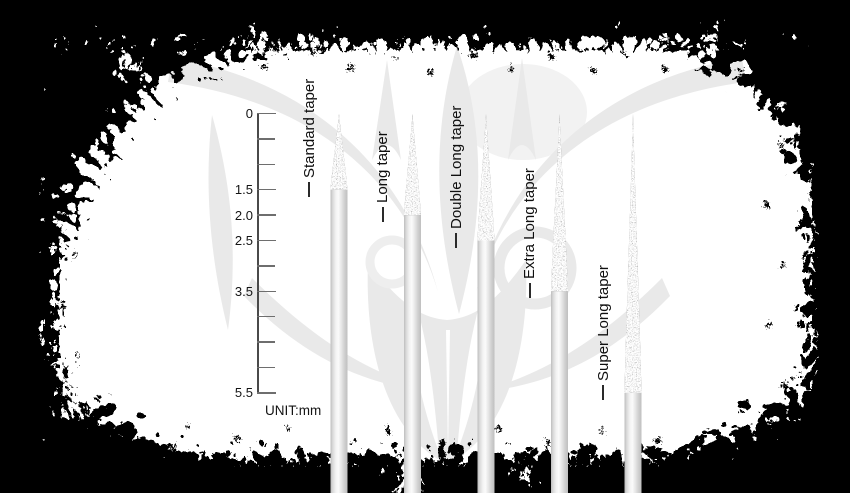 Image resolution: width=850 pixels, height=493 pixels. I want to click on needle-label: Double Long taper, so click(456, 167).